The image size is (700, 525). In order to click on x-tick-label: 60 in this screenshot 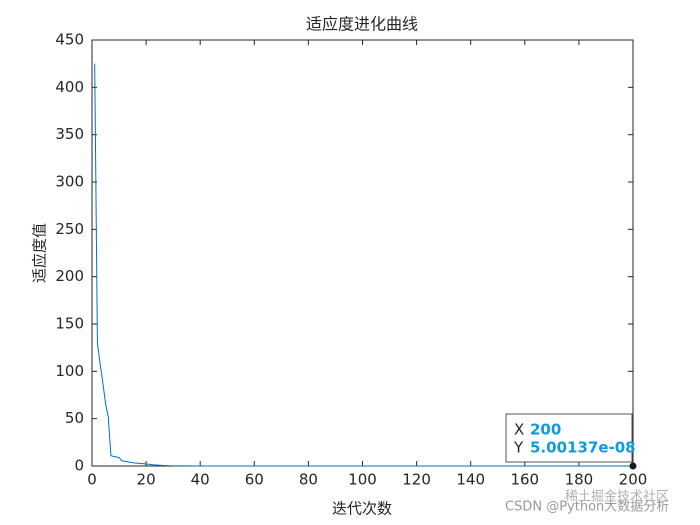, I will do `click(254, 480)`.